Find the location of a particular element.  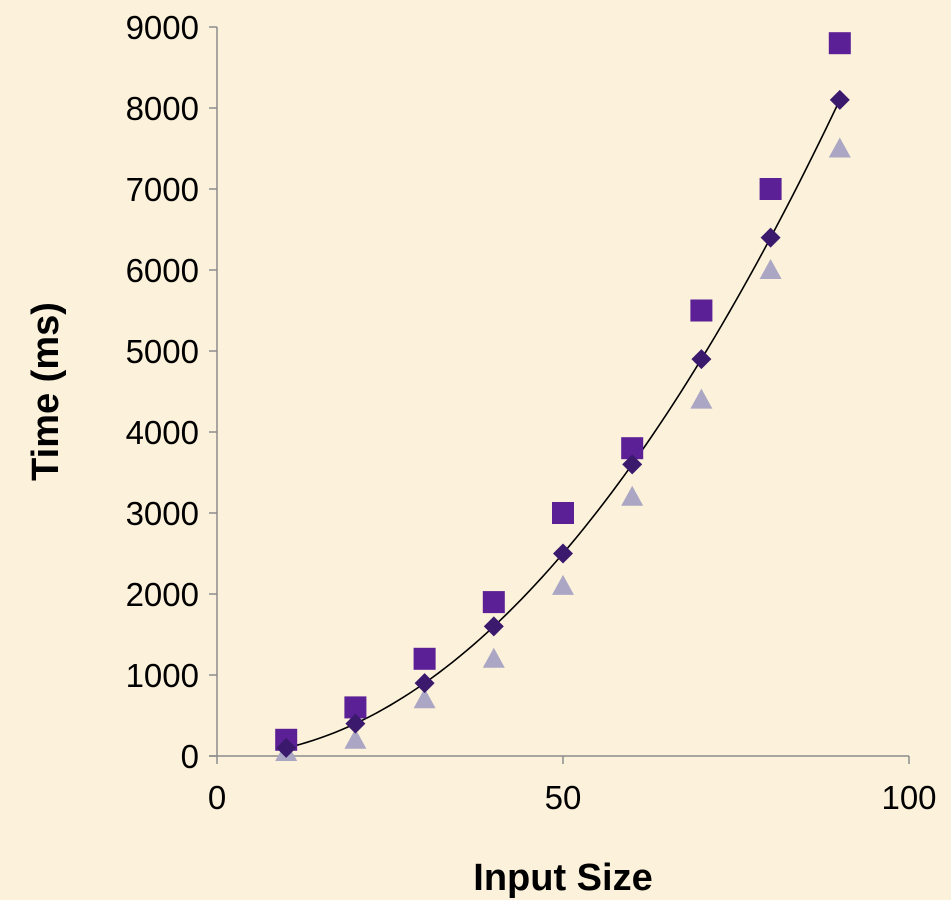

y-tick-label: 4000 is located at coordinates (162, 432).